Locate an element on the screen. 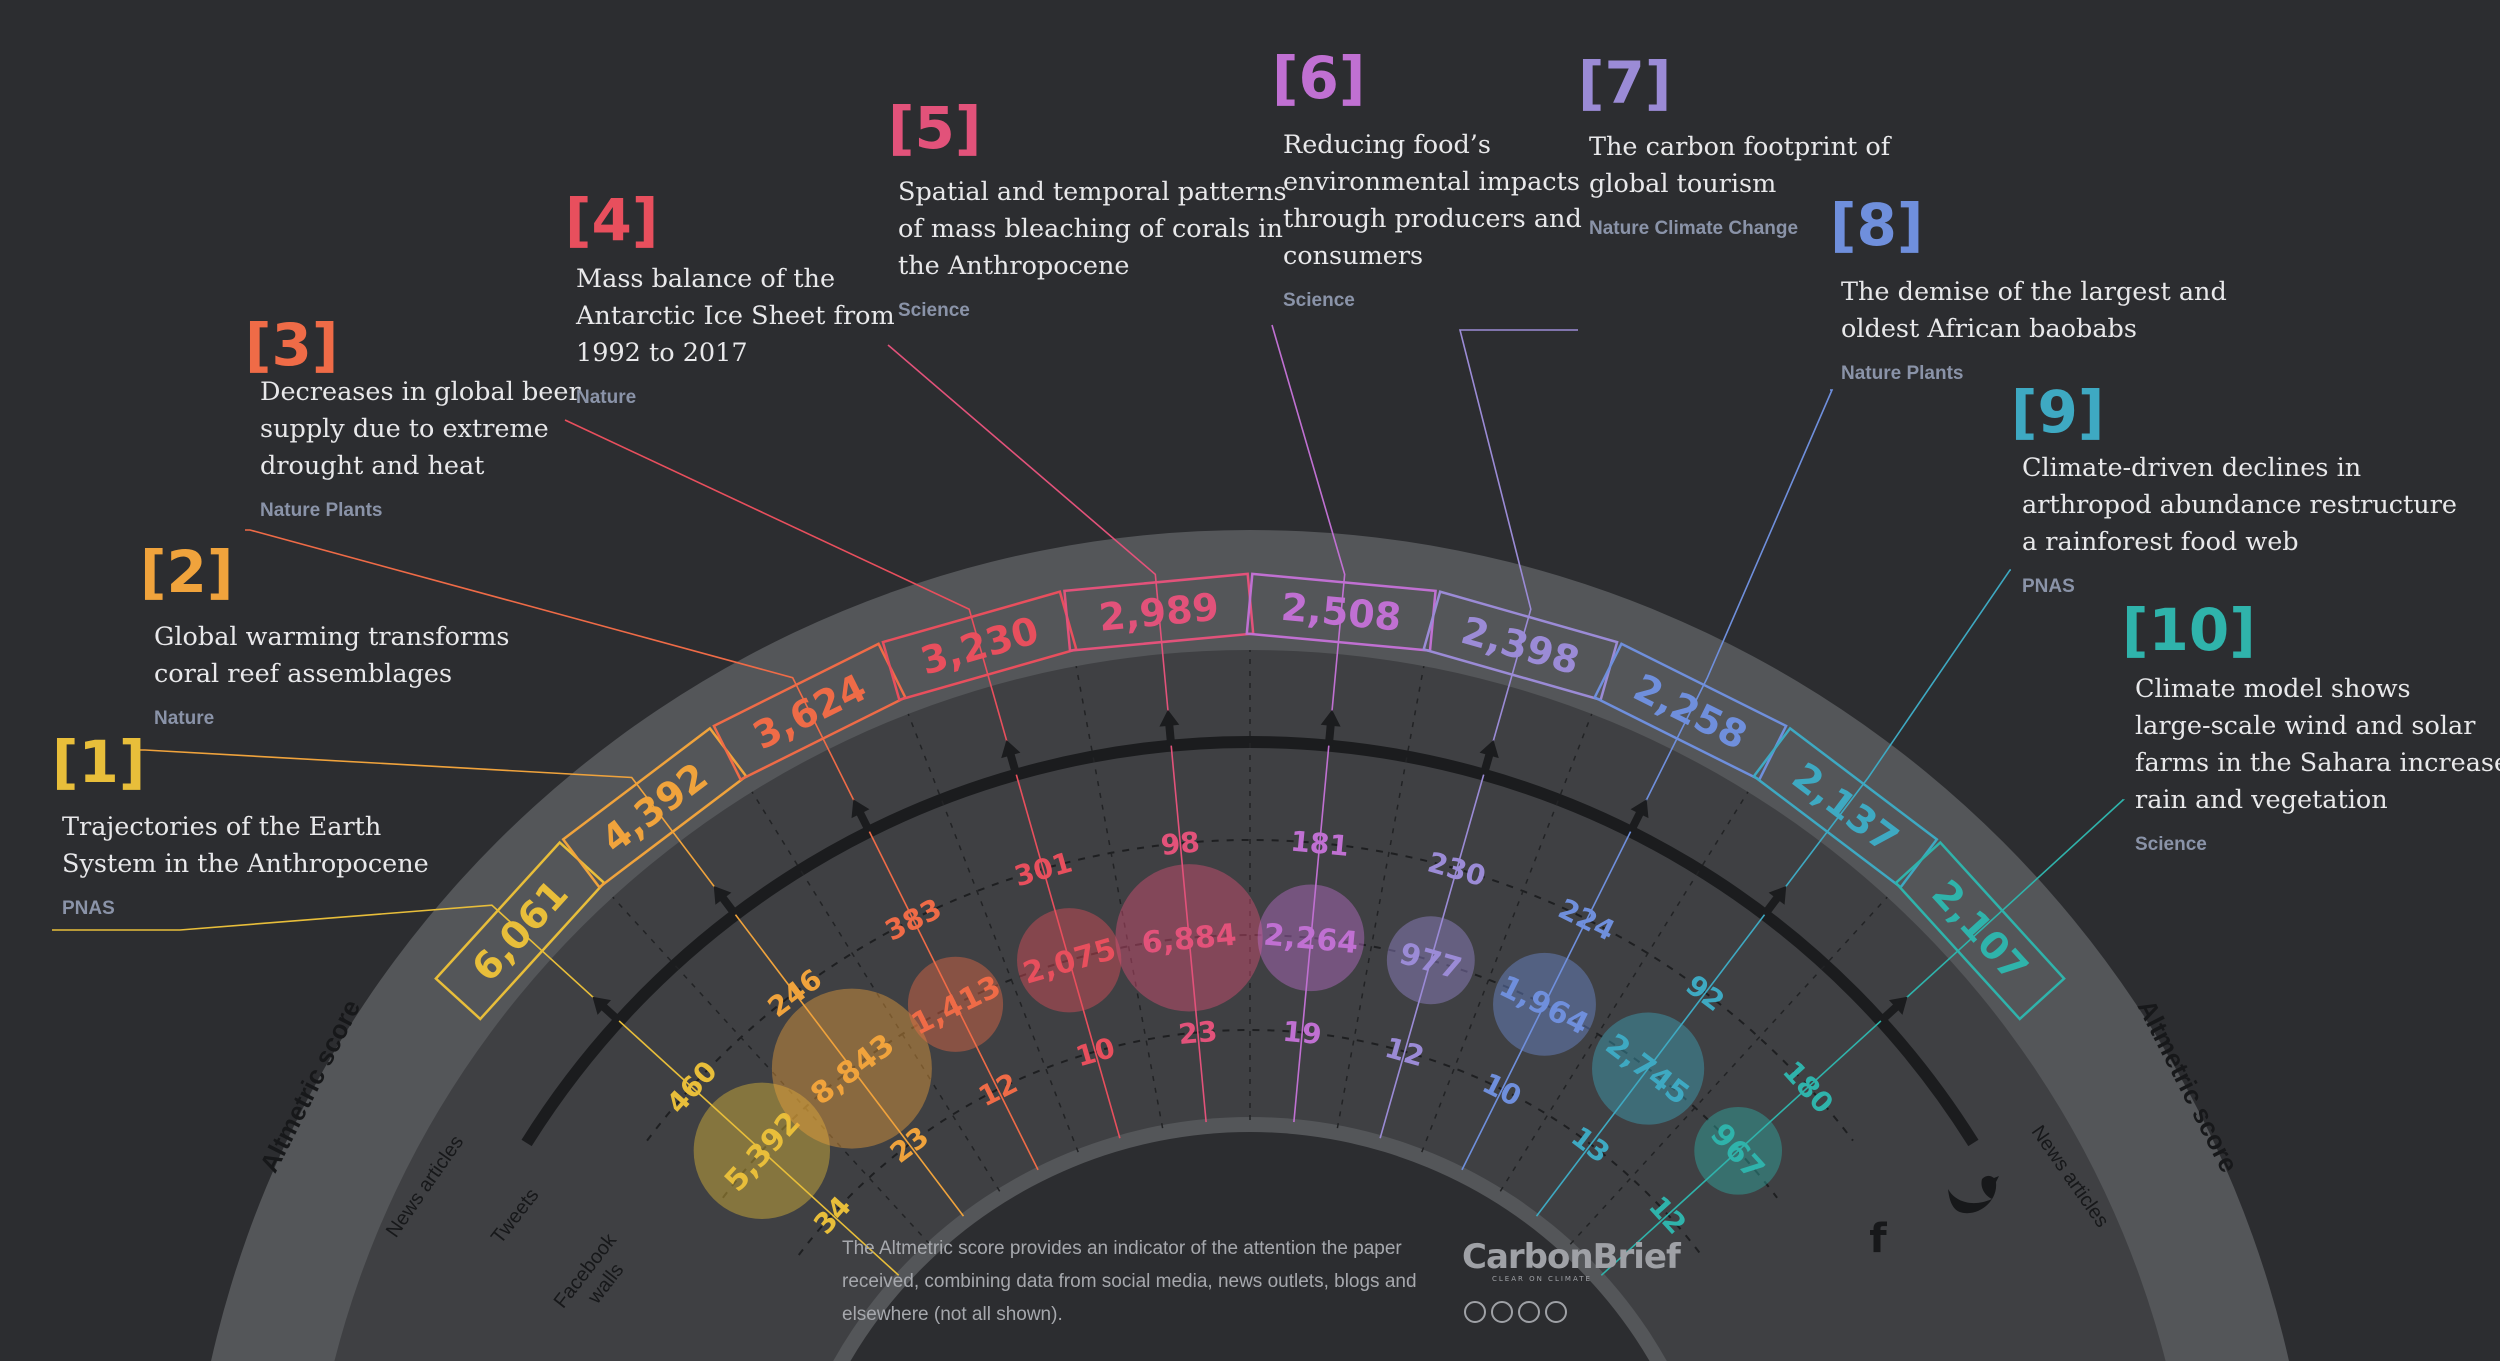  facebook-label: 23 is located at coordinates (1198, 1033).